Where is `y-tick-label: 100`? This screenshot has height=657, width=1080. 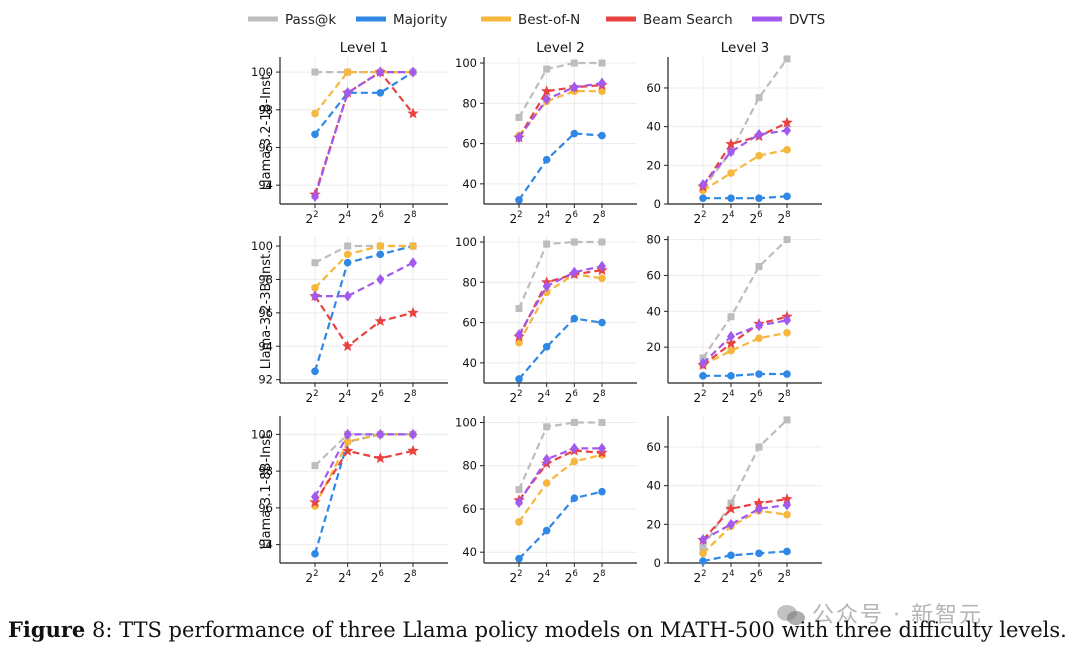
y-tick-label: 100 is located at coordinates (262, 72).